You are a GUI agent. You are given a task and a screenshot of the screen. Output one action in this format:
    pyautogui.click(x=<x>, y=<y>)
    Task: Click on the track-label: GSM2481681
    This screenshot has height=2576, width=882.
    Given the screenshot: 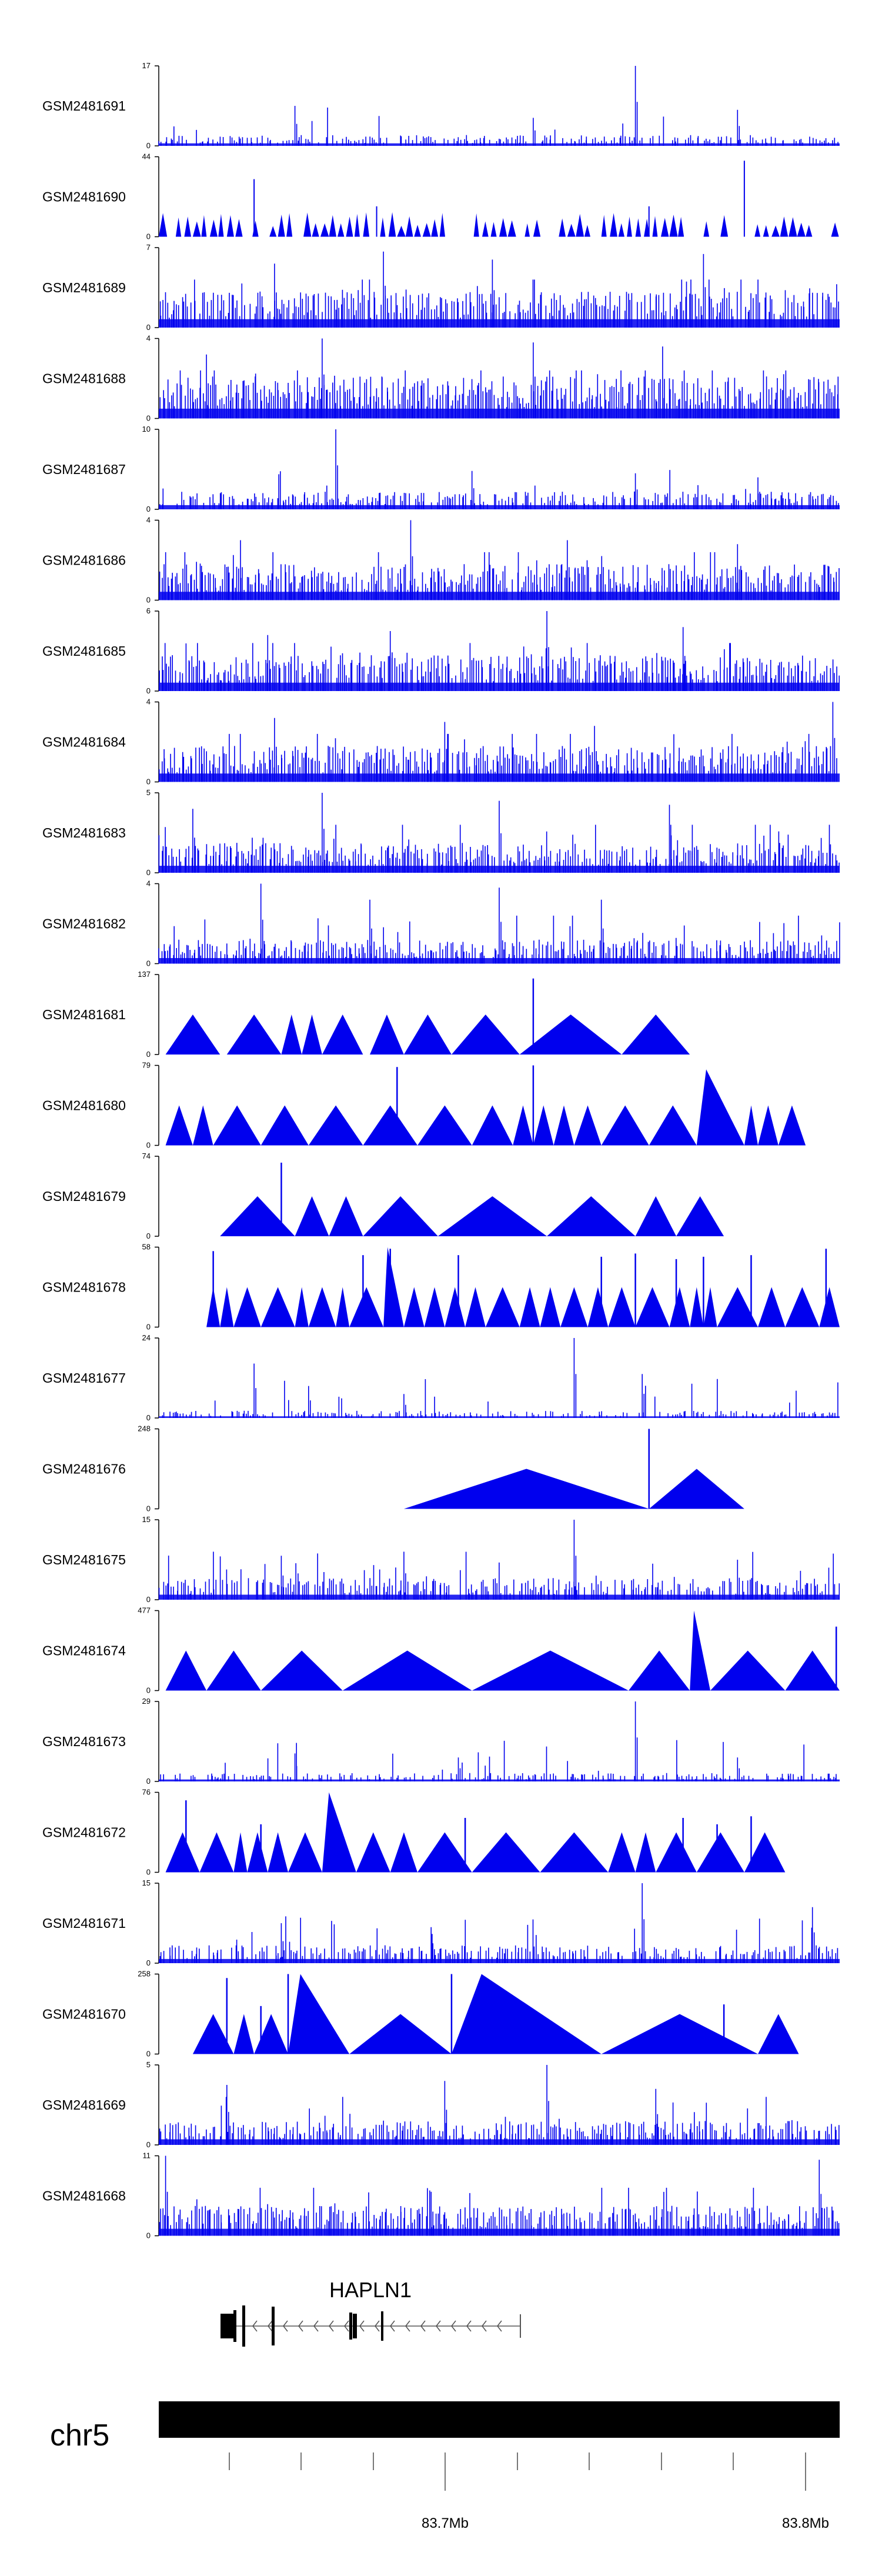 What is the action you would take?
    pyautogui.click(x=84, y=1014)
    